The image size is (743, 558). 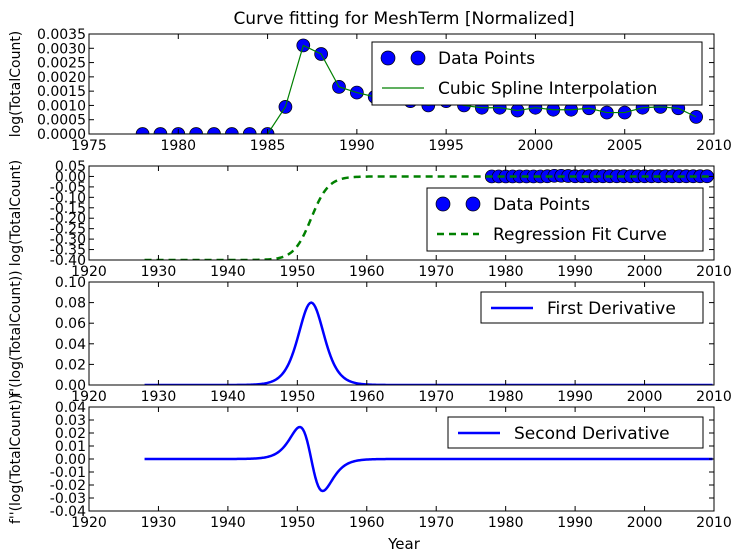 I want to click on legend-label: Regression Fit Curve, so click(x=580, y=235).